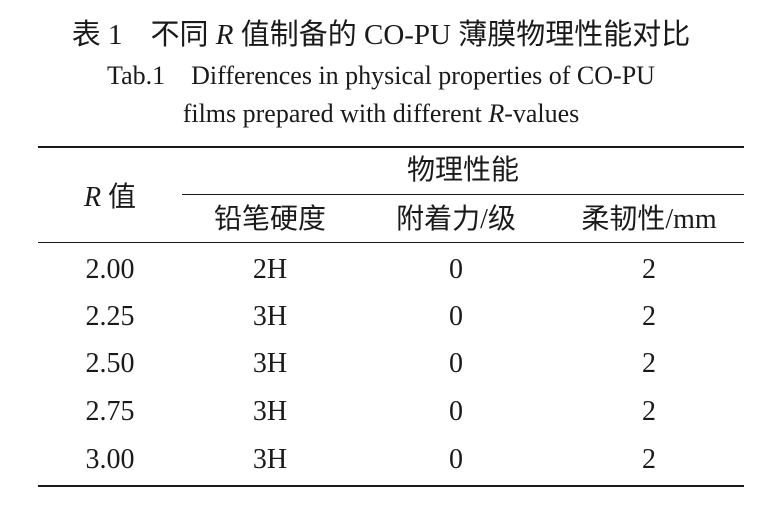 This screenshot has width=762, height=510. I want to click on header-pencil-hardness: 铅笔硬度, so click(269, 219).